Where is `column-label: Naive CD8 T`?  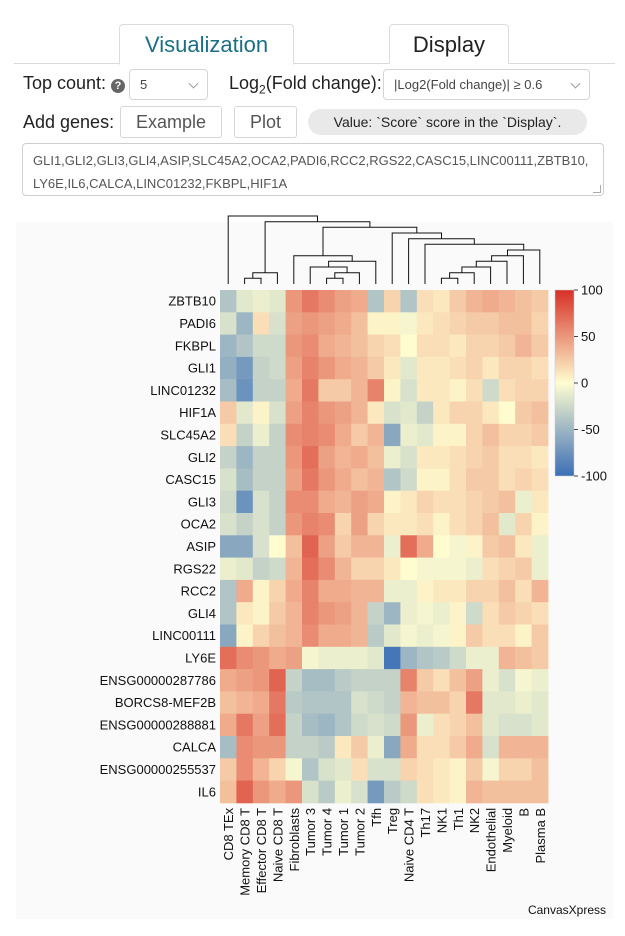 column-label: Naive CD8 T is located at coordinates (277, 845).